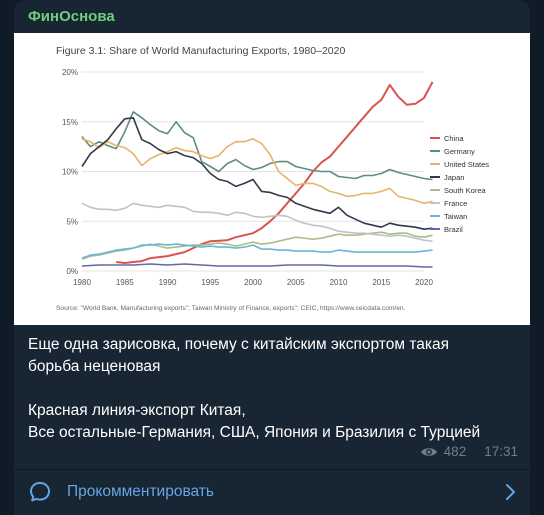  Describe the element at coordinates (296, 282) in the screenshot. I see `x-tick-label: 2005` at that location.